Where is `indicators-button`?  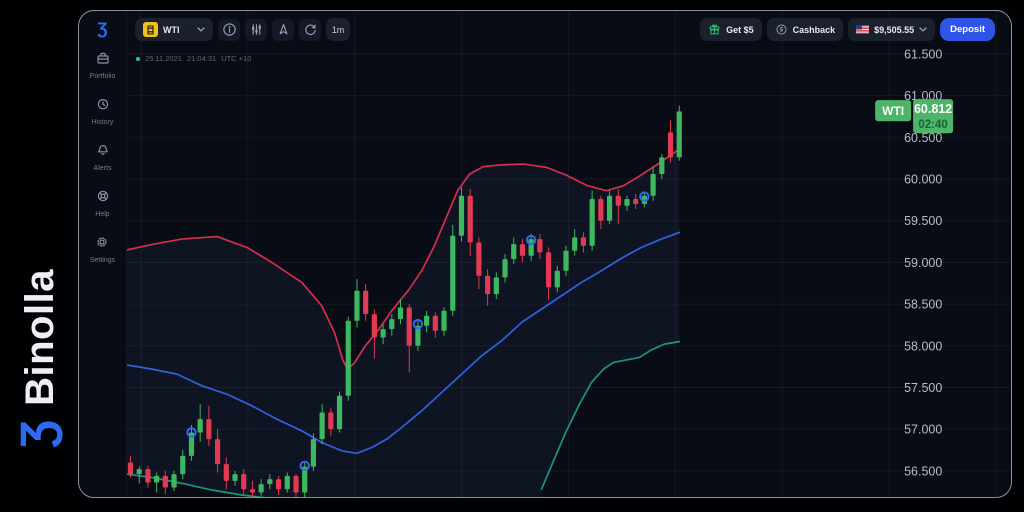 indicators-button is located at coordinates (256, 29).